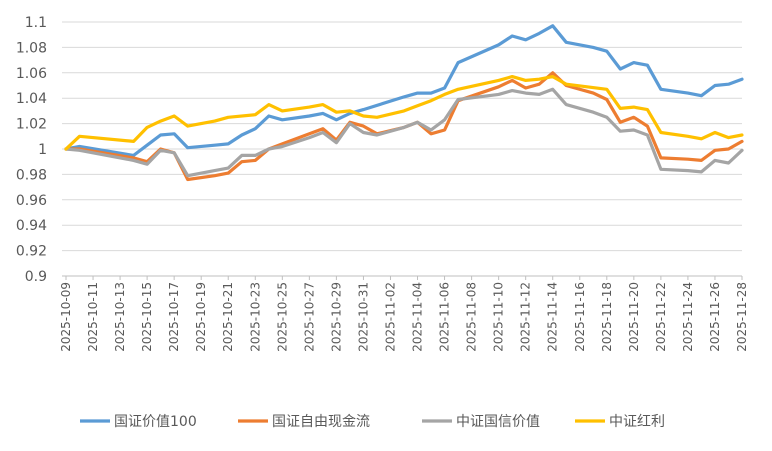 This screenshot has width=772, height=451. I want to click on x-tick-label: 2025-10-31, so click(363, 317).